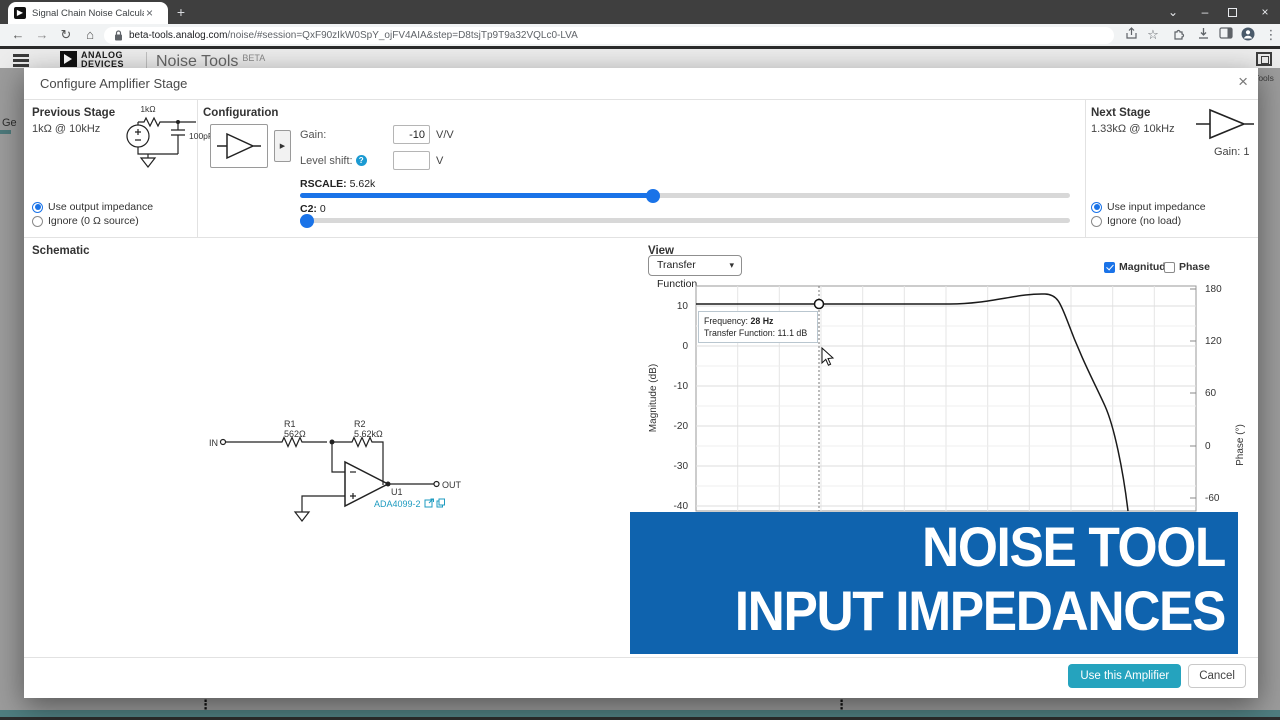  What do you see at coordinates (1264, 67) in the screenshot?
I see `tools-menu: Tools` at bounding box center [1264, 67].